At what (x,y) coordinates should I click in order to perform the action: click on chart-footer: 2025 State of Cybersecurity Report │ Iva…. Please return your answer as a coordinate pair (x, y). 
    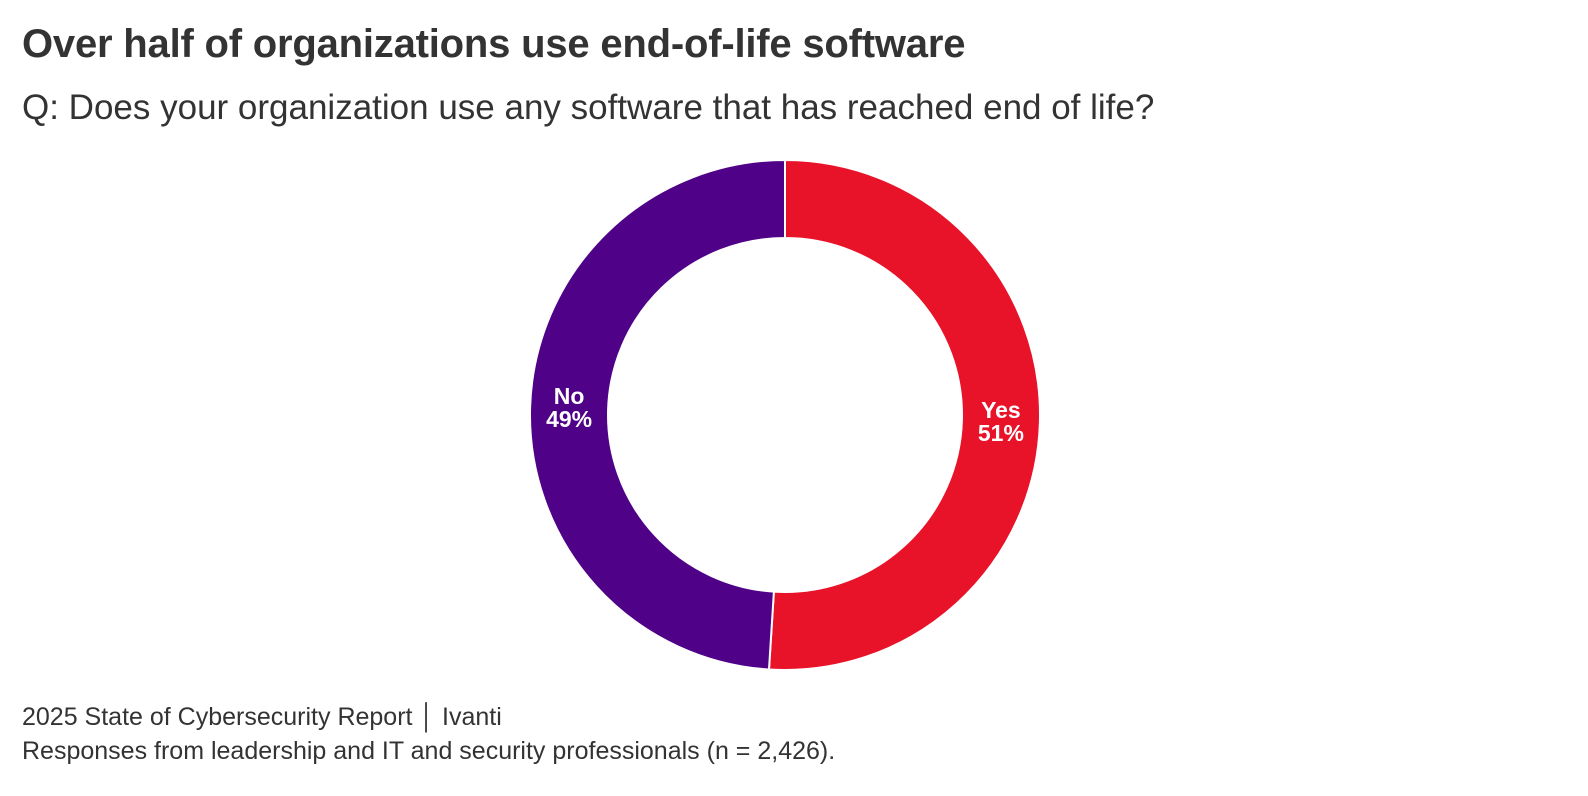
    Looking at the image, I should click on (428, 734).